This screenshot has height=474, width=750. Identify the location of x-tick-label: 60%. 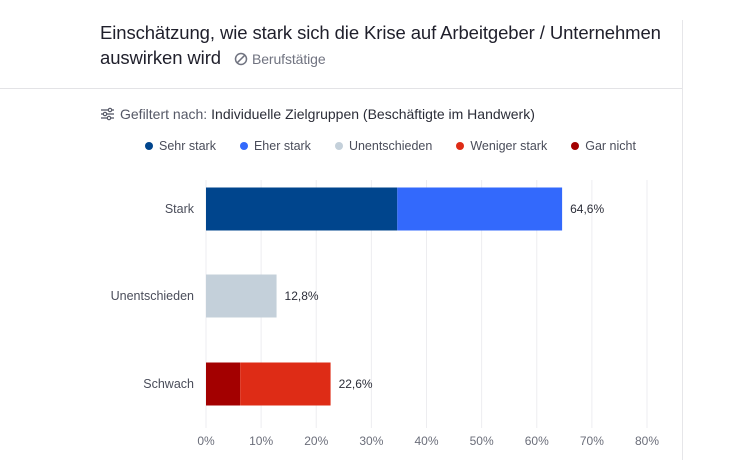
(537, 441).